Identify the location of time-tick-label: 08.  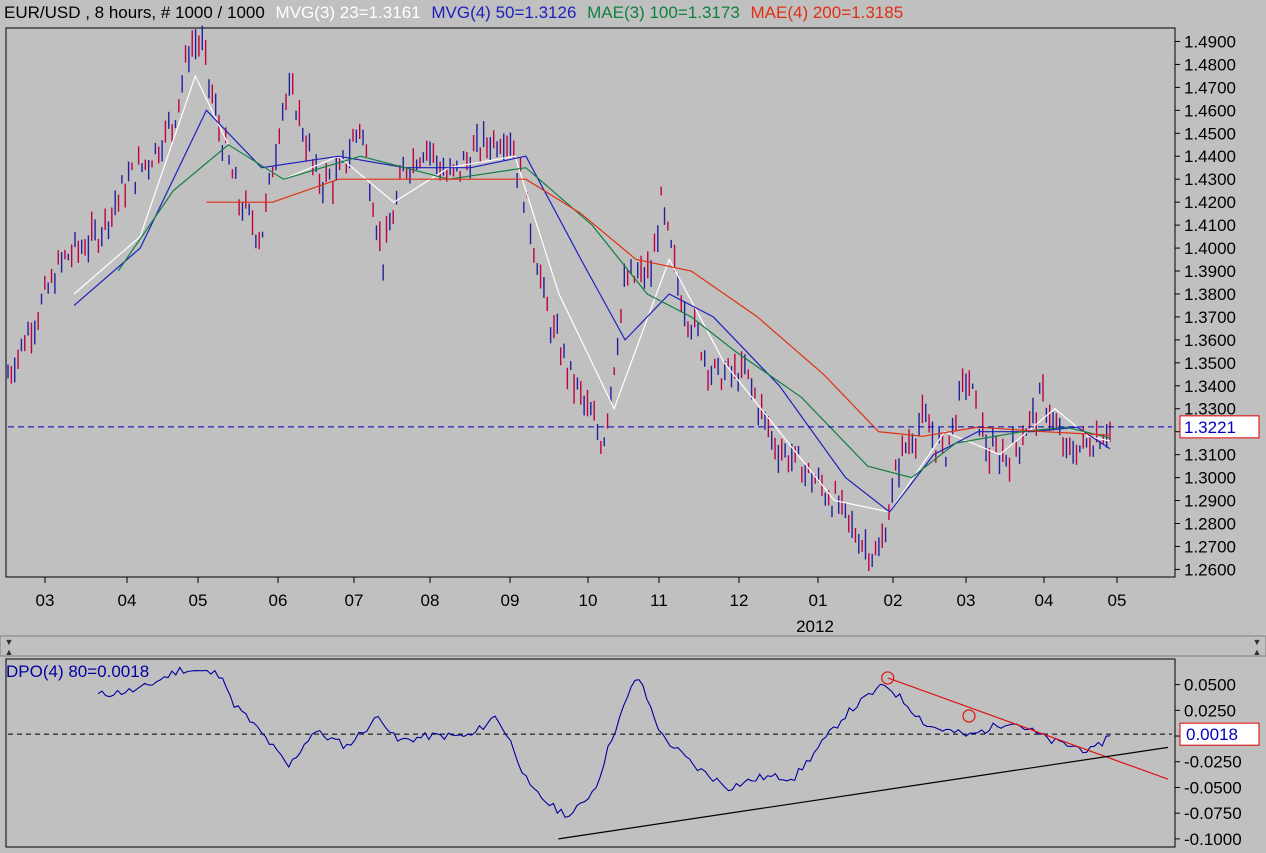
(430, 600).